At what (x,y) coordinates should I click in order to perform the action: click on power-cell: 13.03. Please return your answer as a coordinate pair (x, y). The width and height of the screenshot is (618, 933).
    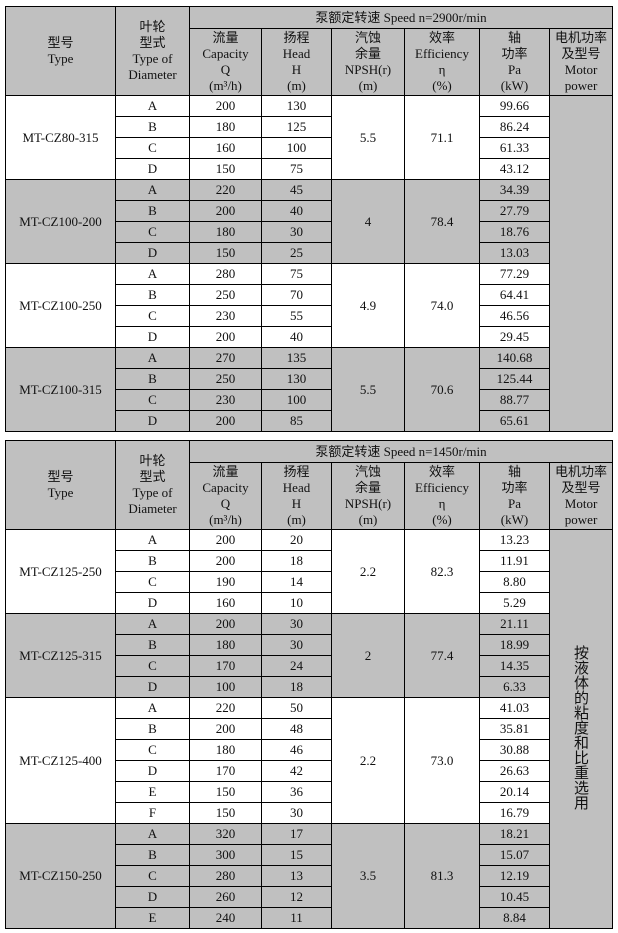
    Looking at the image, I should click on (514, 253).